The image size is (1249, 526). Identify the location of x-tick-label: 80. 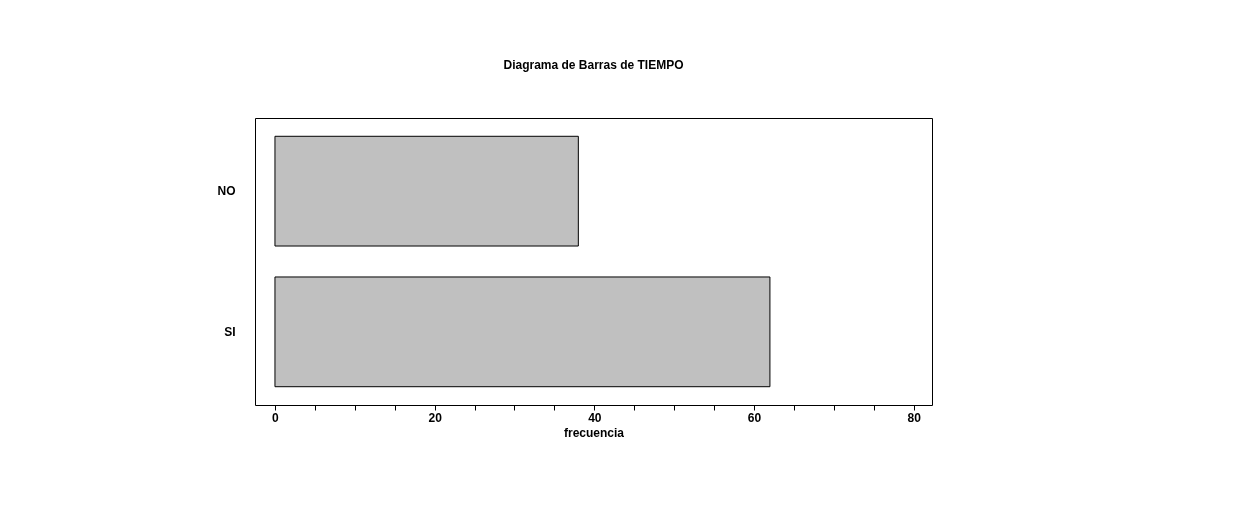
(914, 417).